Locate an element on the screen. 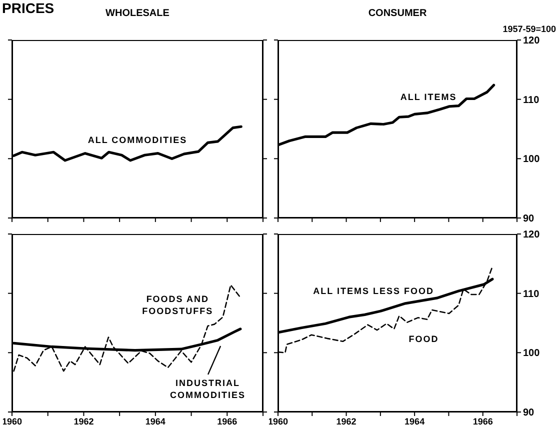 This screenshot has height=444, width=560. y-axis-title: 1957-59=100 is located at coordinates (529, 29).